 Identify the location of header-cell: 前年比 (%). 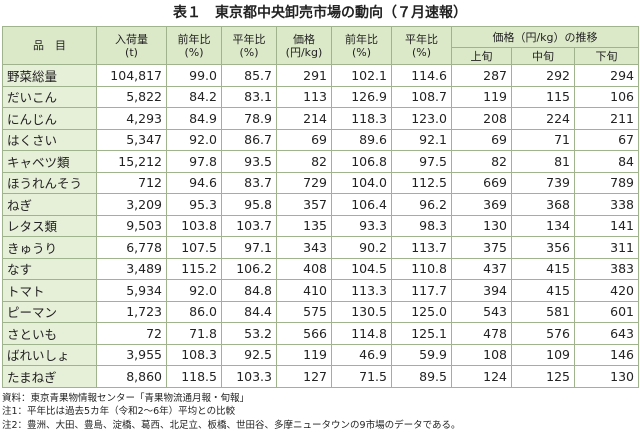
(361, 45).